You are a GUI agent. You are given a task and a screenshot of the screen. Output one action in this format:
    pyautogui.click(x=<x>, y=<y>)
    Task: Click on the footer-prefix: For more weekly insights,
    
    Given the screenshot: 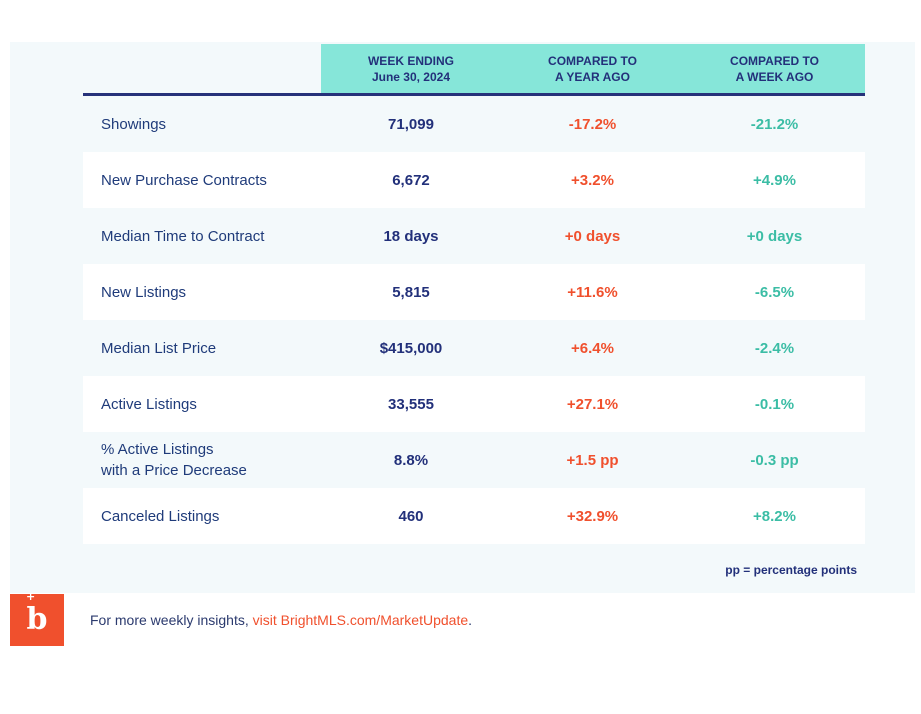 What is the action you would take?
    pyautogui.click(x=171, y=620)
    